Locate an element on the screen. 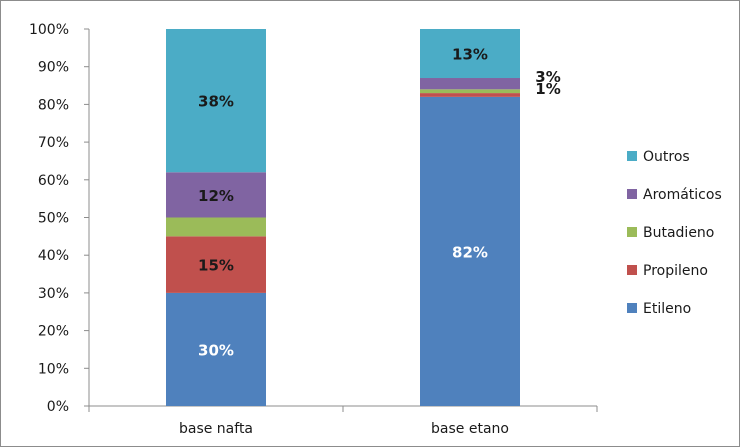 This screenshot has width=740, height=447. data-label: 12% is located at coordinates (216, 196).